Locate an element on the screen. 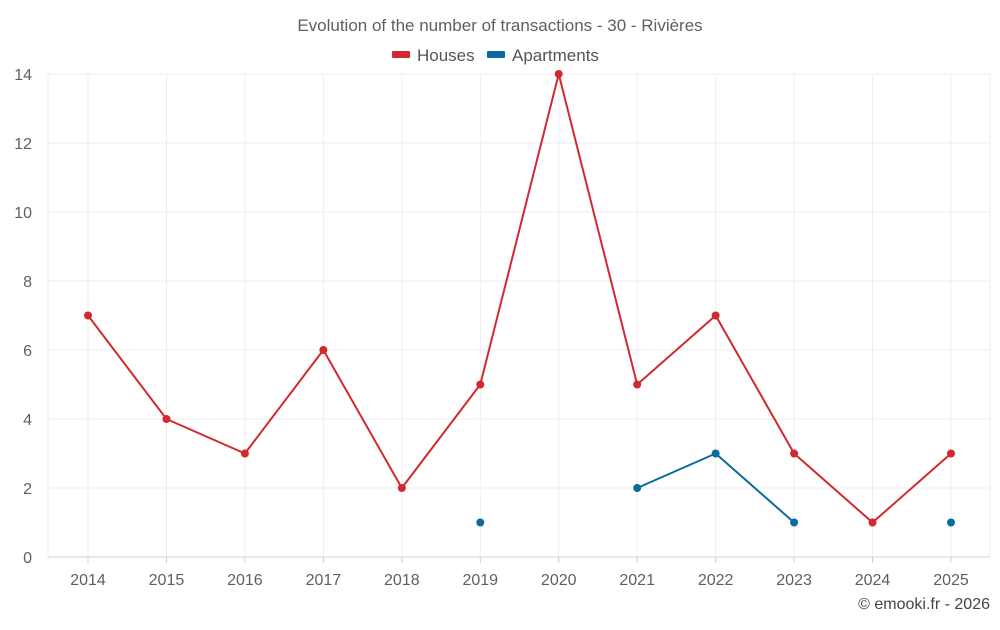 The width and height of the screenshot is (1000, 630). y-tick-label: 6 is located at coordinates (27, 351).